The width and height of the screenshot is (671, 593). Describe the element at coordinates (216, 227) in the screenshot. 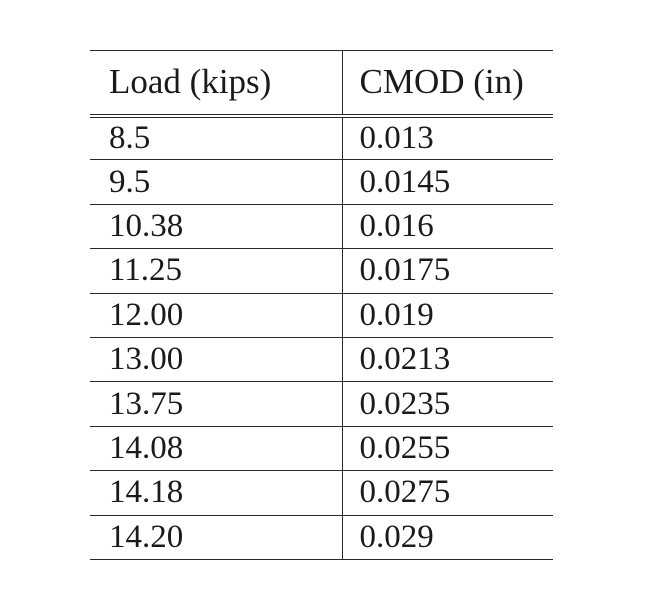

I see `load-cell: 10.38` at that location.